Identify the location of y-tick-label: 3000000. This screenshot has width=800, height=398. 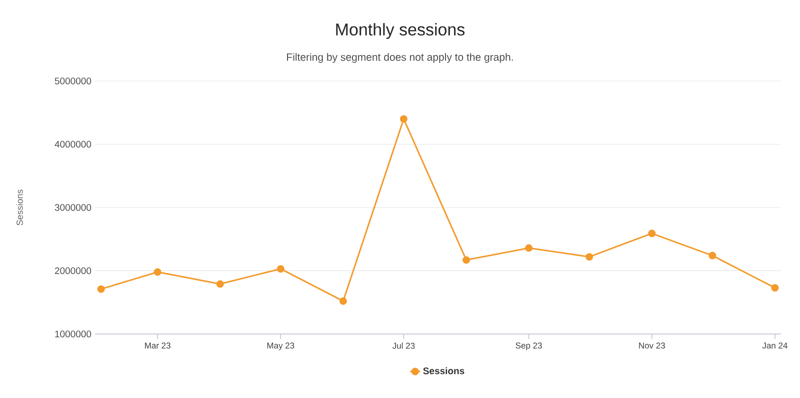
(73, 207).